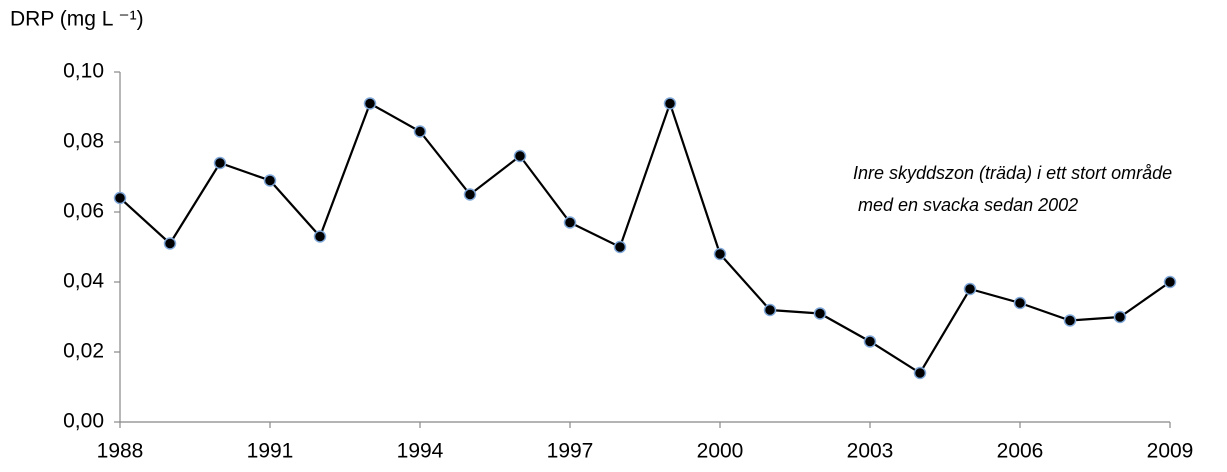 The image size is (1227, 472). I want to click on x-tick-label: 2000, so click(720, 451).